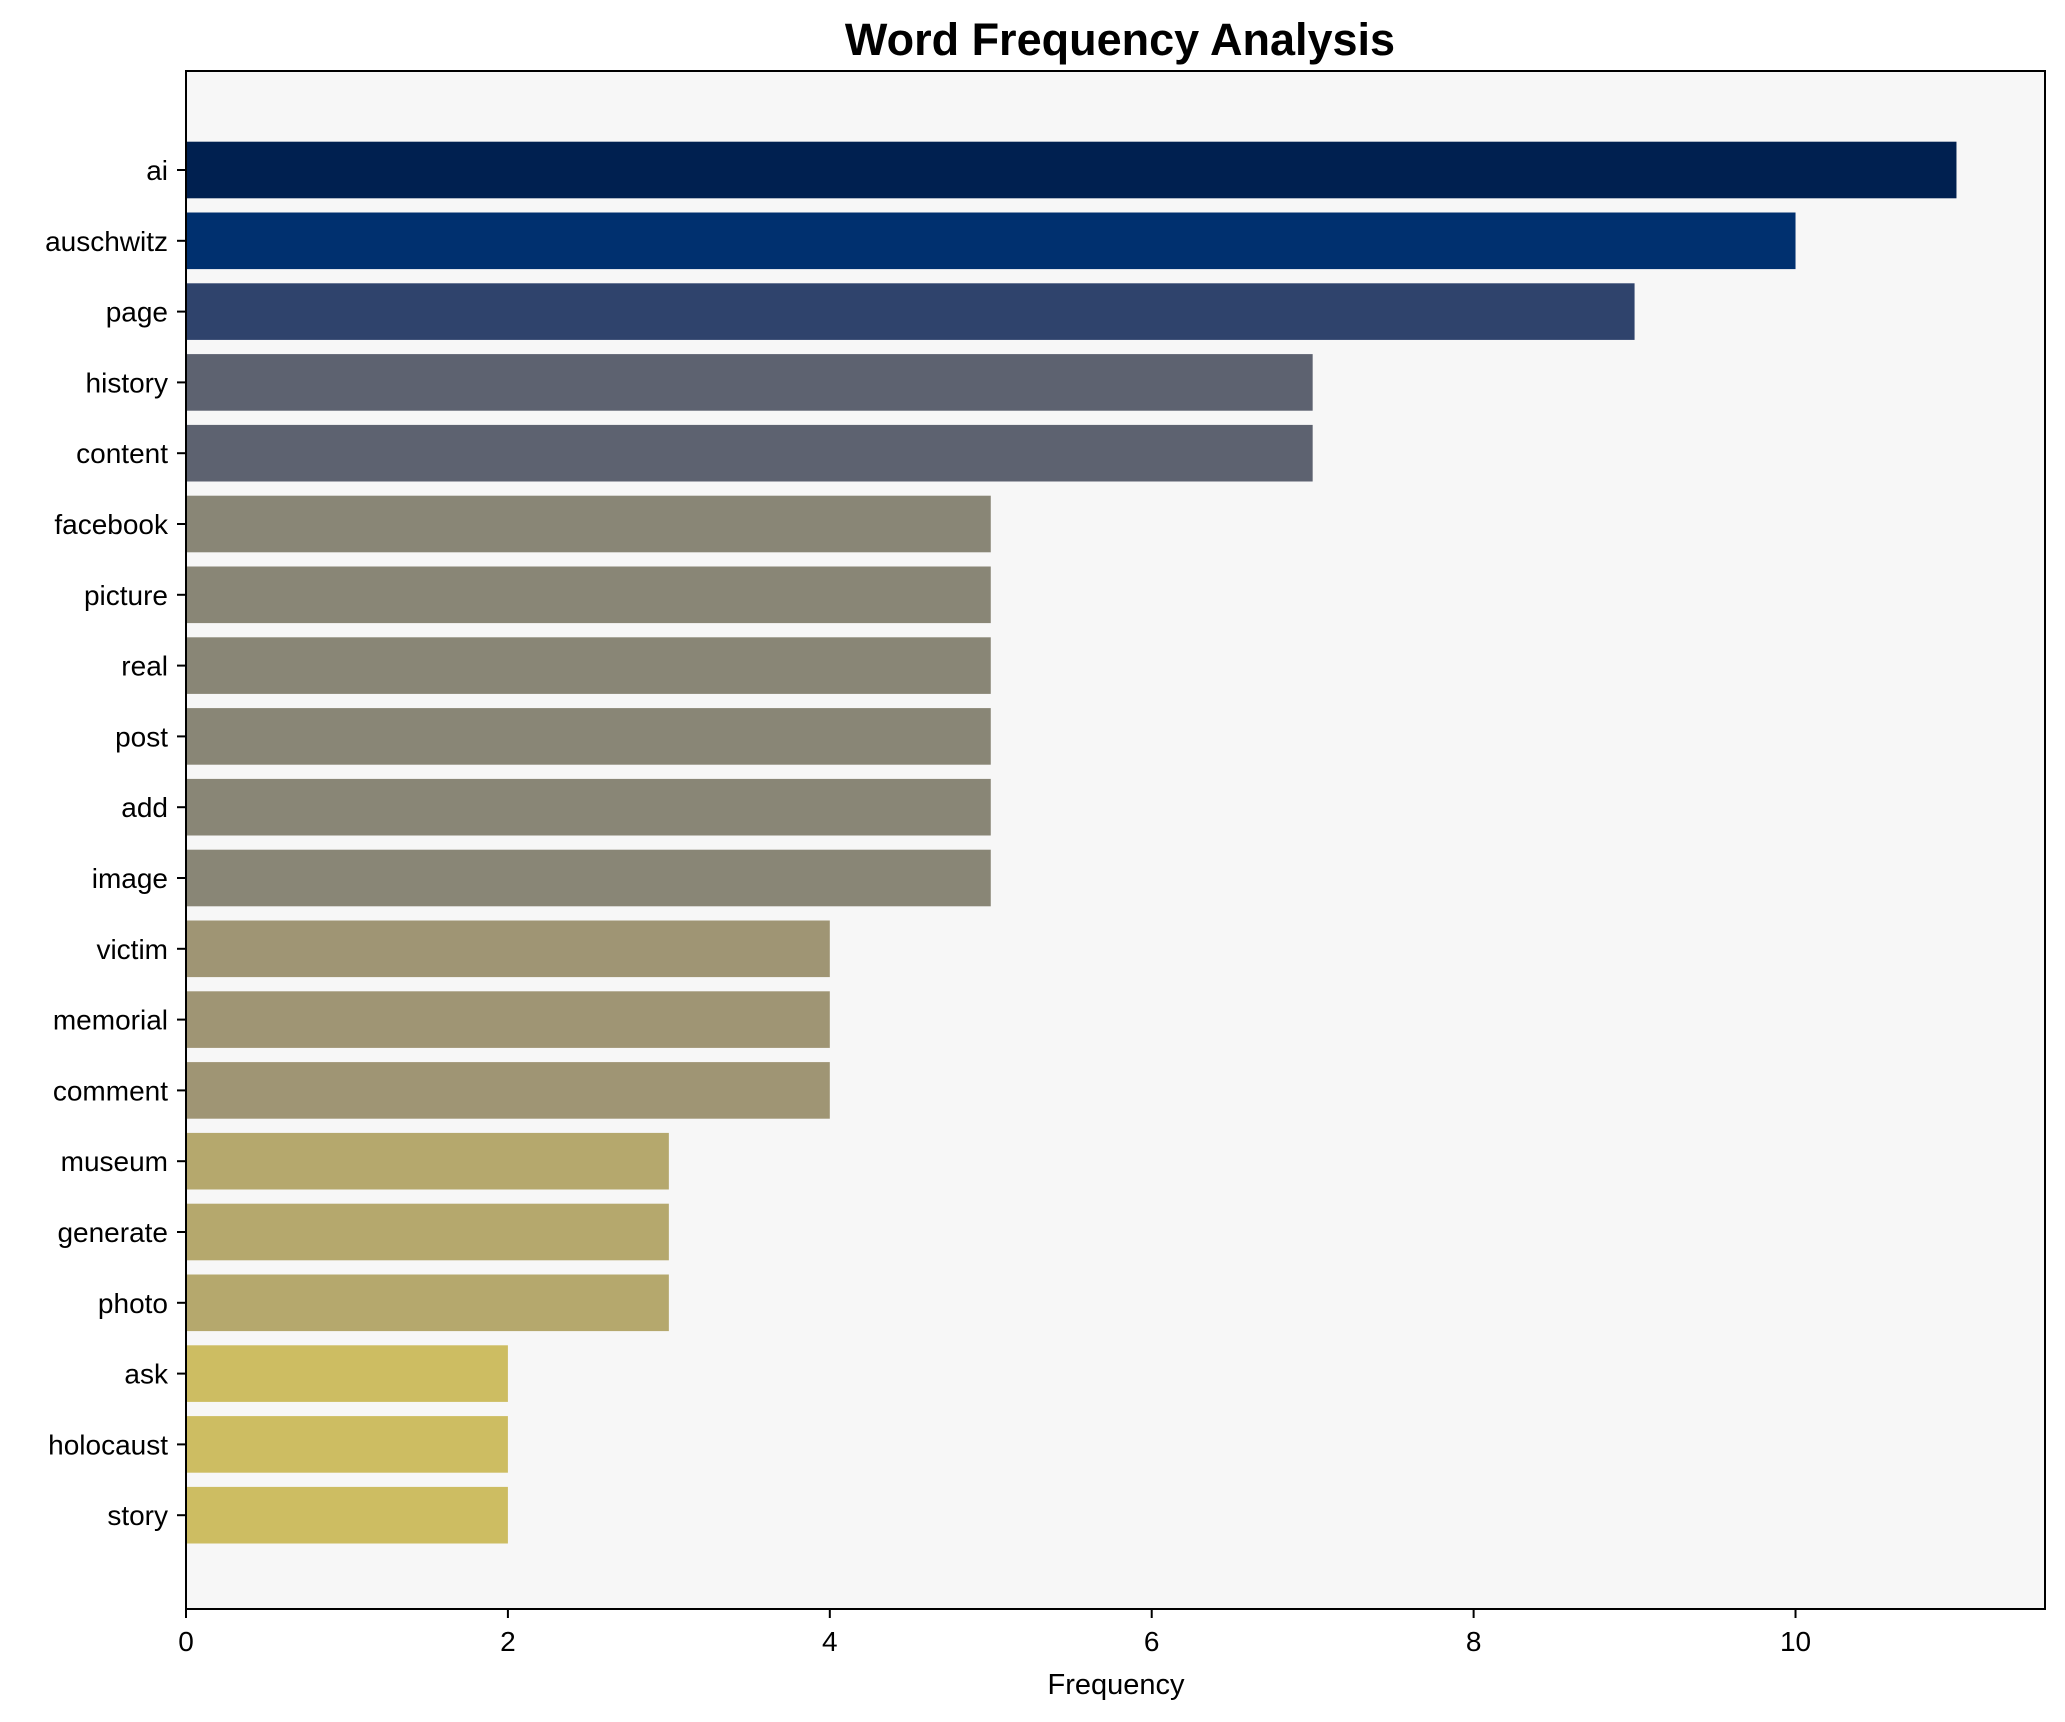  I want to click on x-tick-label: 10, so click(1795, 1641).